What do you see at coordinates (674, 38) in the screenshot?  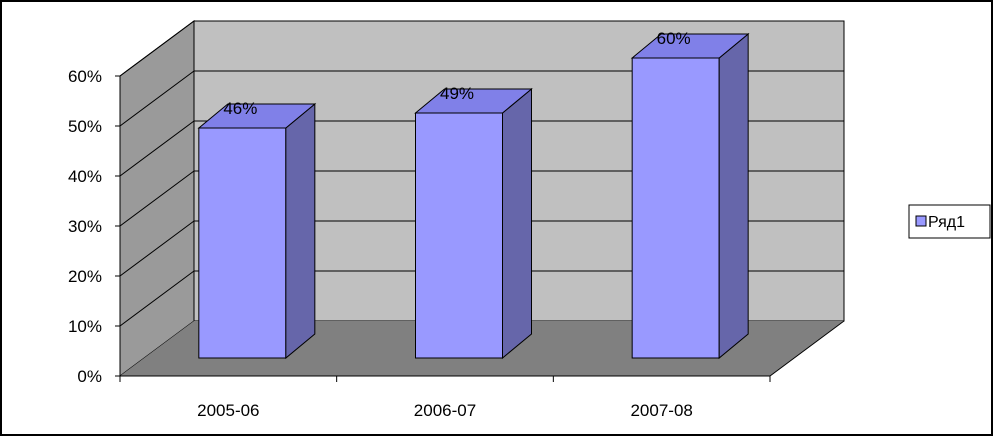 I see `data-label: 60%` at bounding box center [674, 38].